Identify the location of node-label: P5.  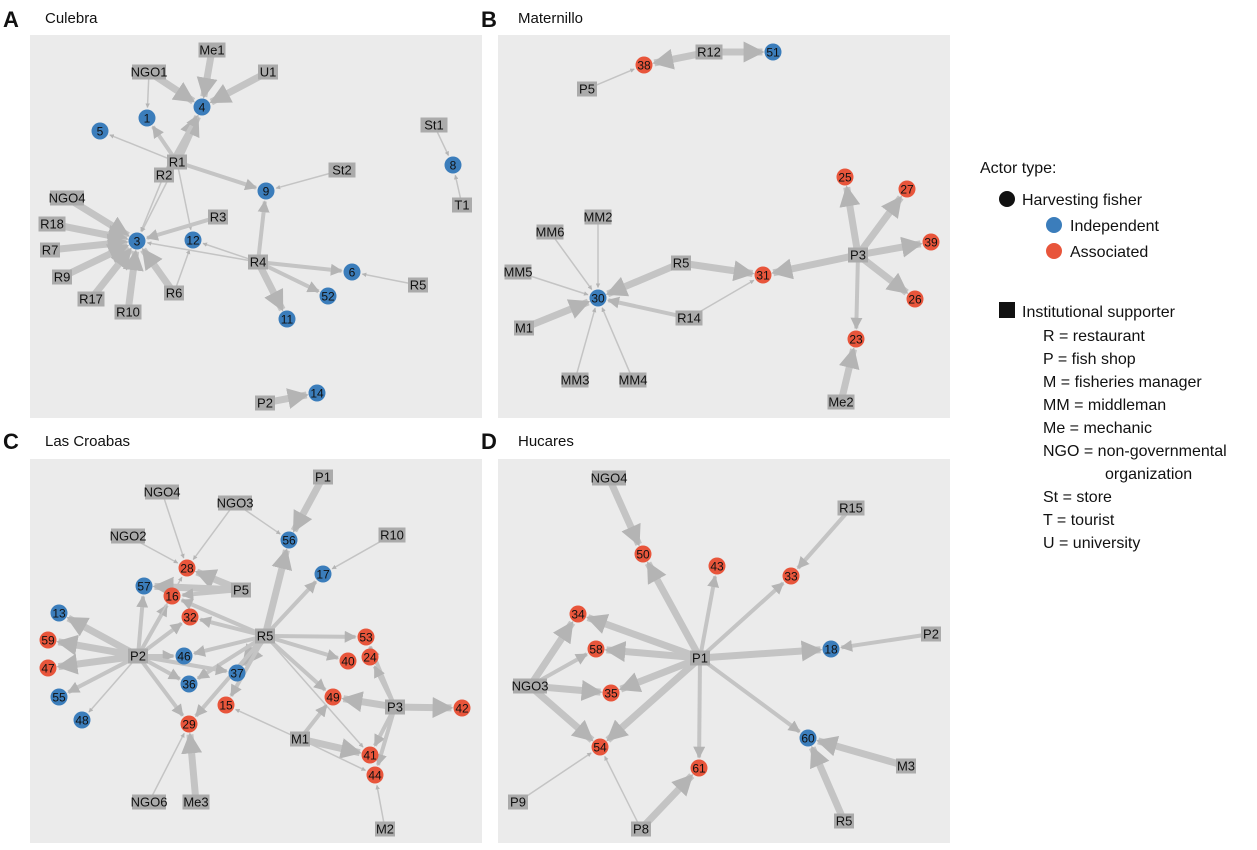
(587, 89).